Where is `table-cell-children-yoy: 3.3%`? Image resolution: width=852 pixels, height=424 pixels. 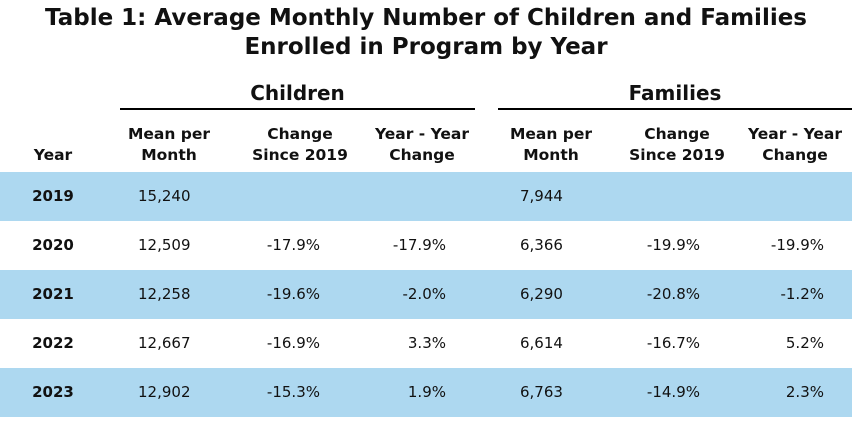 table-cell-children-yoy: 3.3% is located at coordinates (426, 343).